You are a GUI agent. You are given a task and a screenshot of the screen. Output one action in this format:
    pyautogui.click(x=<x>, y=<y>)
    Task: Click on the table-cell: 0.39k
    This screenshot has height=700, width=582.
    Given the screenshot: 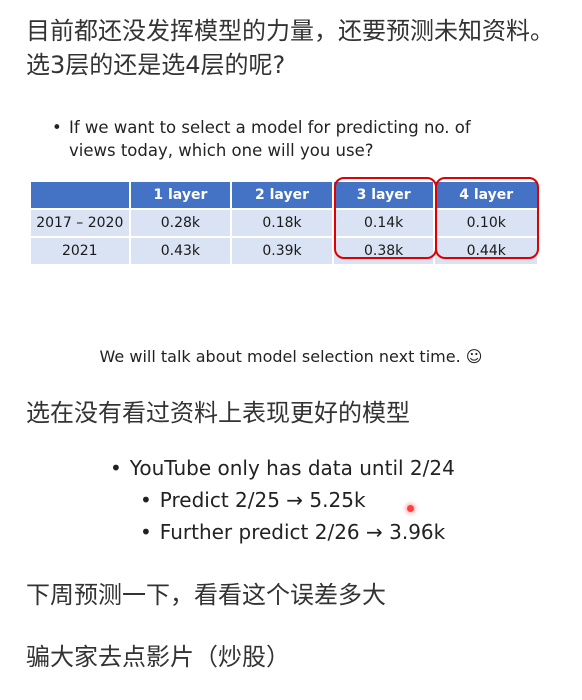 What is the action you would take?
    pyautogui.click(x=282, y=251)
    